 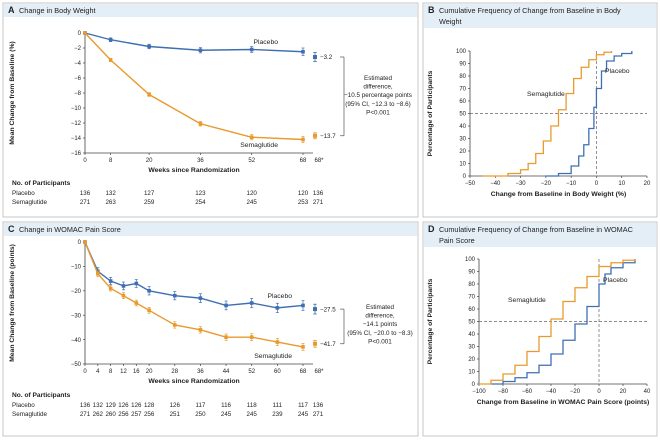 I want to click on y-tick-label: 20, so click(x=471, y=360).